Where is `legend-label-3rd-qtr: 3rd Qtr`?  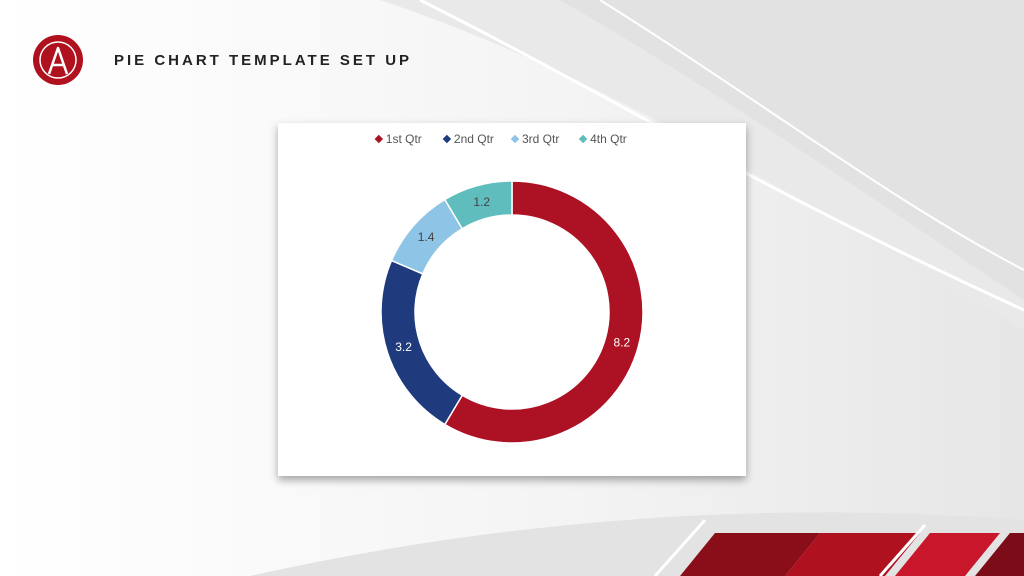 legend-label-3rd-qtr: 3rd Qtr is located at coordinates (540, 139).